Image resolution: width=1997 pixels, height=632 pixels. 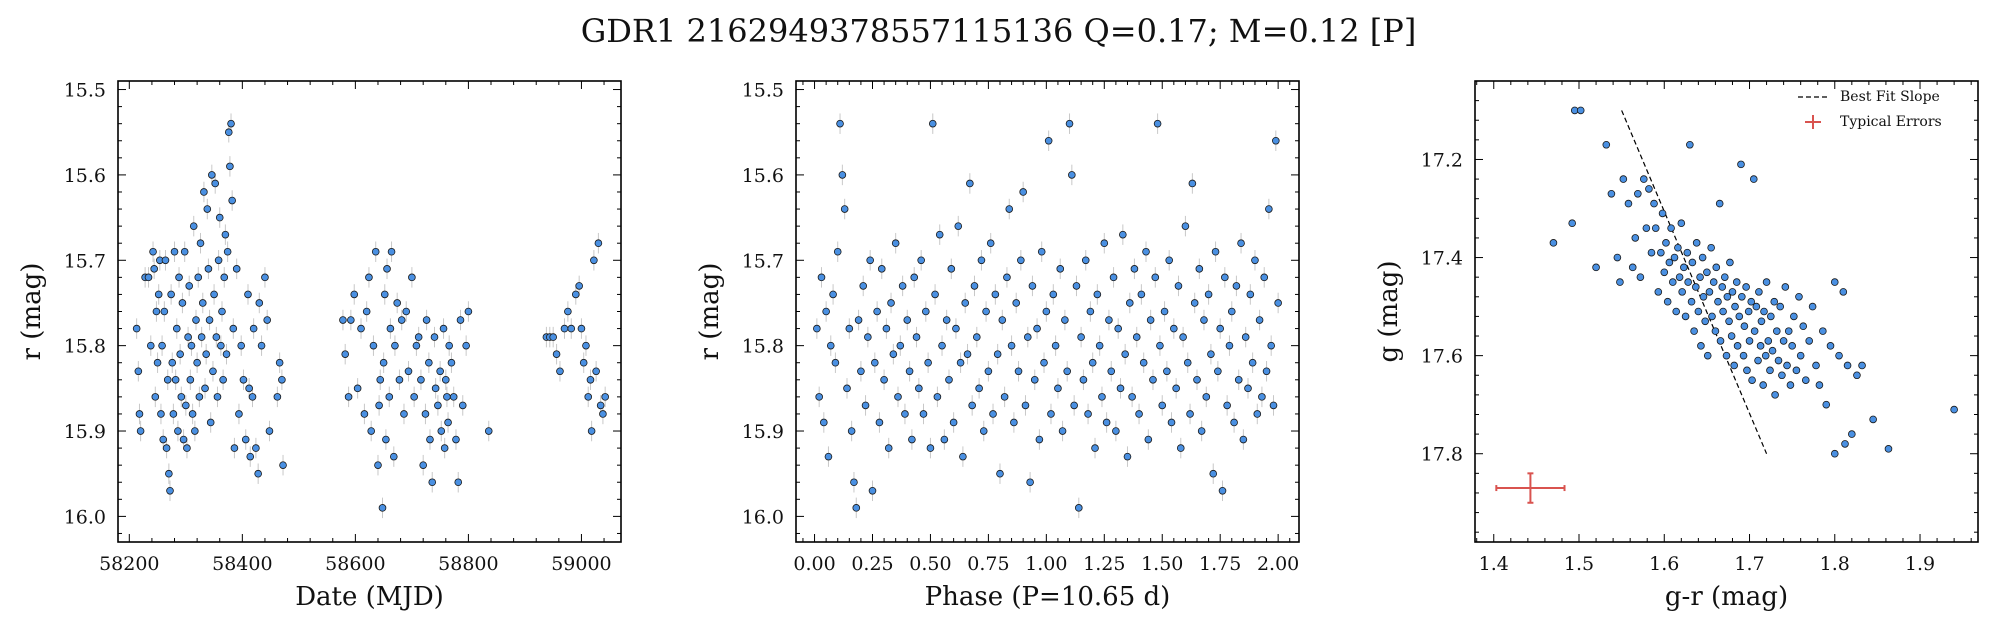 I want to click on x-axis-label: Date (MJD), so click(x=369, y=597).